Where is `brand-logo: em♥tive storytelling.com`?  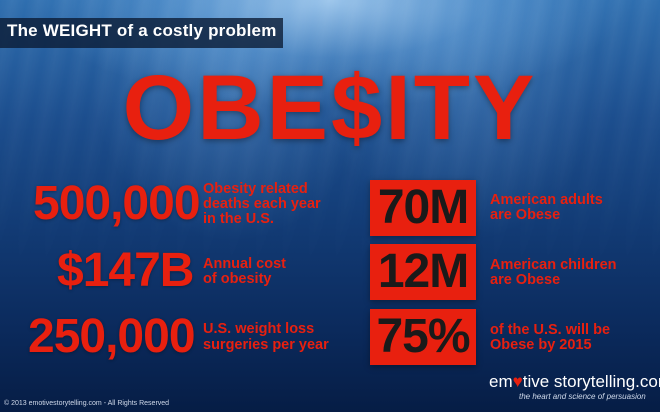
brand-logo: em♥tive storytelling.com is located at coordinates (574, 381).